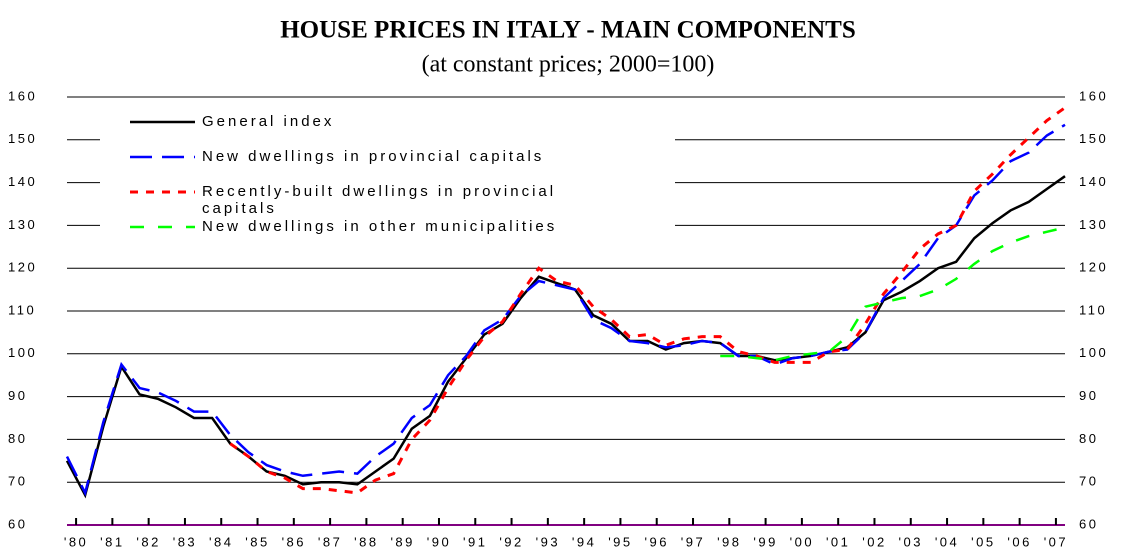  What do you see at coordinates (148, 541) in the screenshot?
I see `x-tick-label: '82` at bounding box center [148, 541].